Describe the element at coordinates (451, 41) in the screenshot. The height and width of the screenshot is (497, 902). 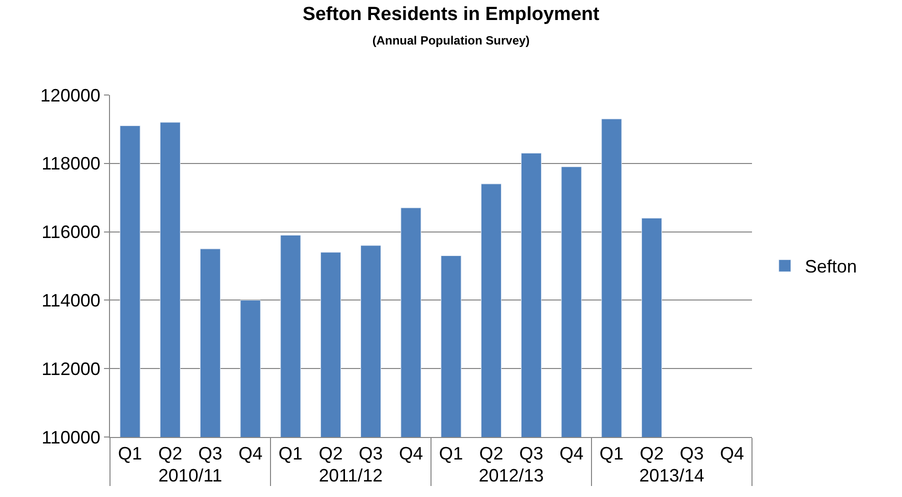
I see `chart-subtitle: (Annual Population Survey)` at that location.